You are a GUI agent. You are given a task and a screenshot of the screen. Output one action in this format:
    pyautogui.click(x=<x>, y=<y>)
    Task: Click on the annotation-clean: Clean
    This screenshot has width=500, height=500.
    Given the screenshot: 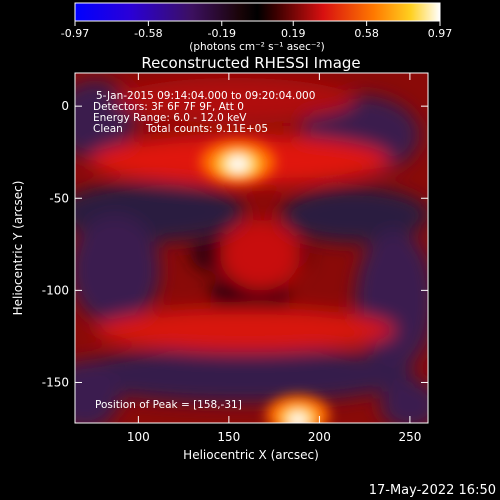 What is the action you would take?
    pyautogui.click(x=108, y=129)
    